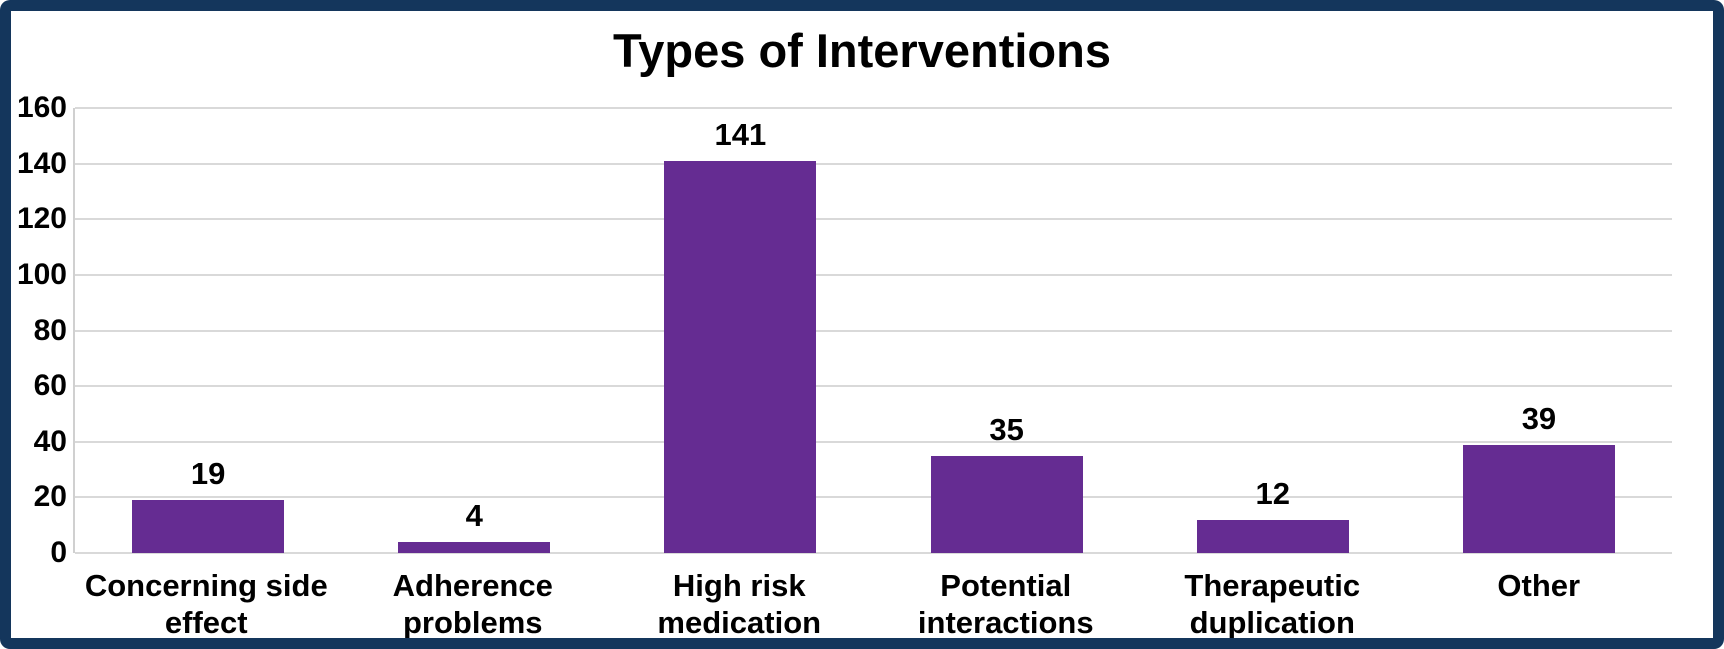 This screenshot has height=649, width=1724. Describe the element at coordinates (472, 622) in the screenshot. I see `x-tick-label-line: problems` at that location.